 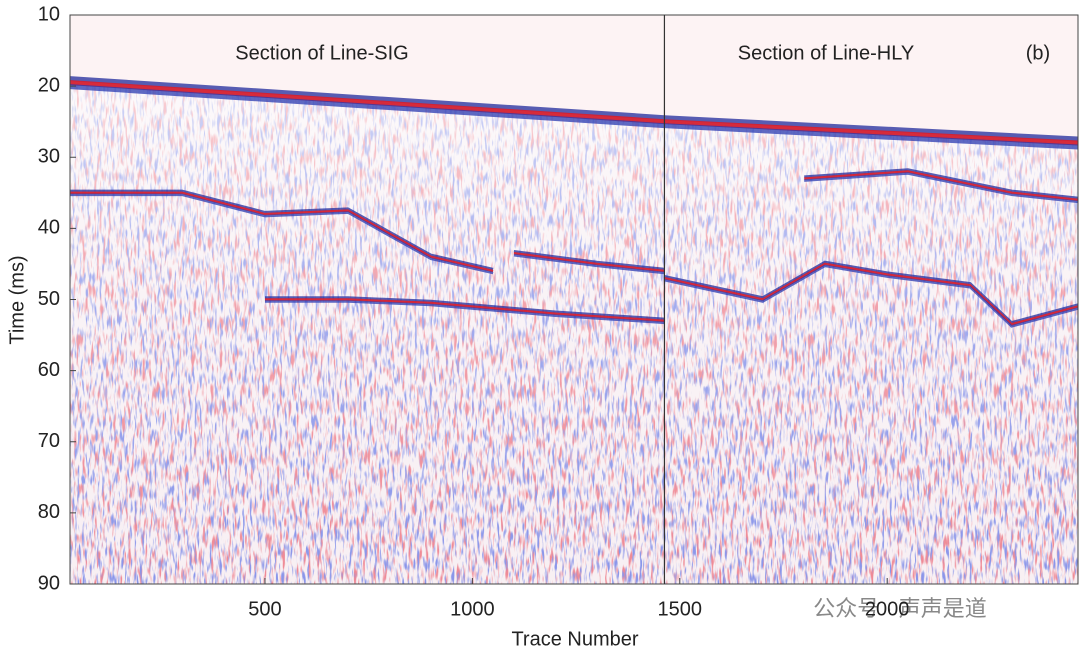 What do you see at coordinates (264, 609) in the screenshot?
I see `x-tick-label: 500` at bounding box center [264, 609].